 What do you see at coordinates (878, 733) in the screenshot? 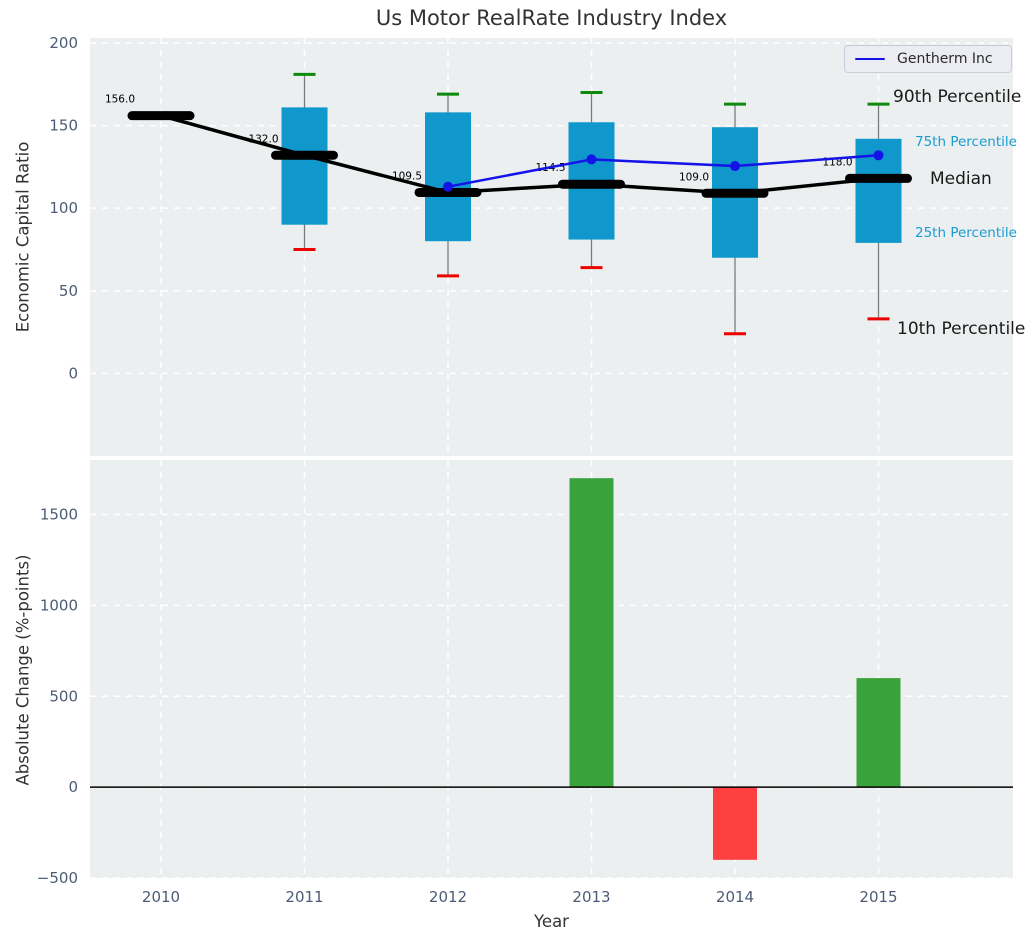
I see `change-bar-2015` at bounding box center [878, 733].